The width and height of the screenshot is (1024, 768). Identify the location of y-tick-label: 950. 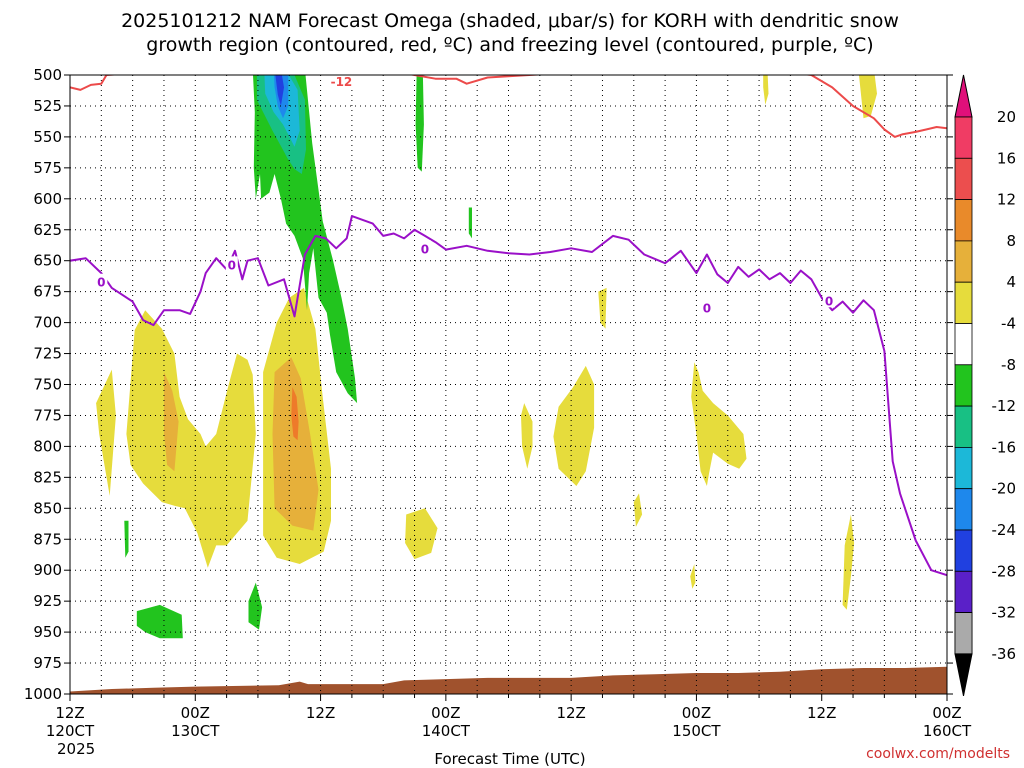
(47, 632).